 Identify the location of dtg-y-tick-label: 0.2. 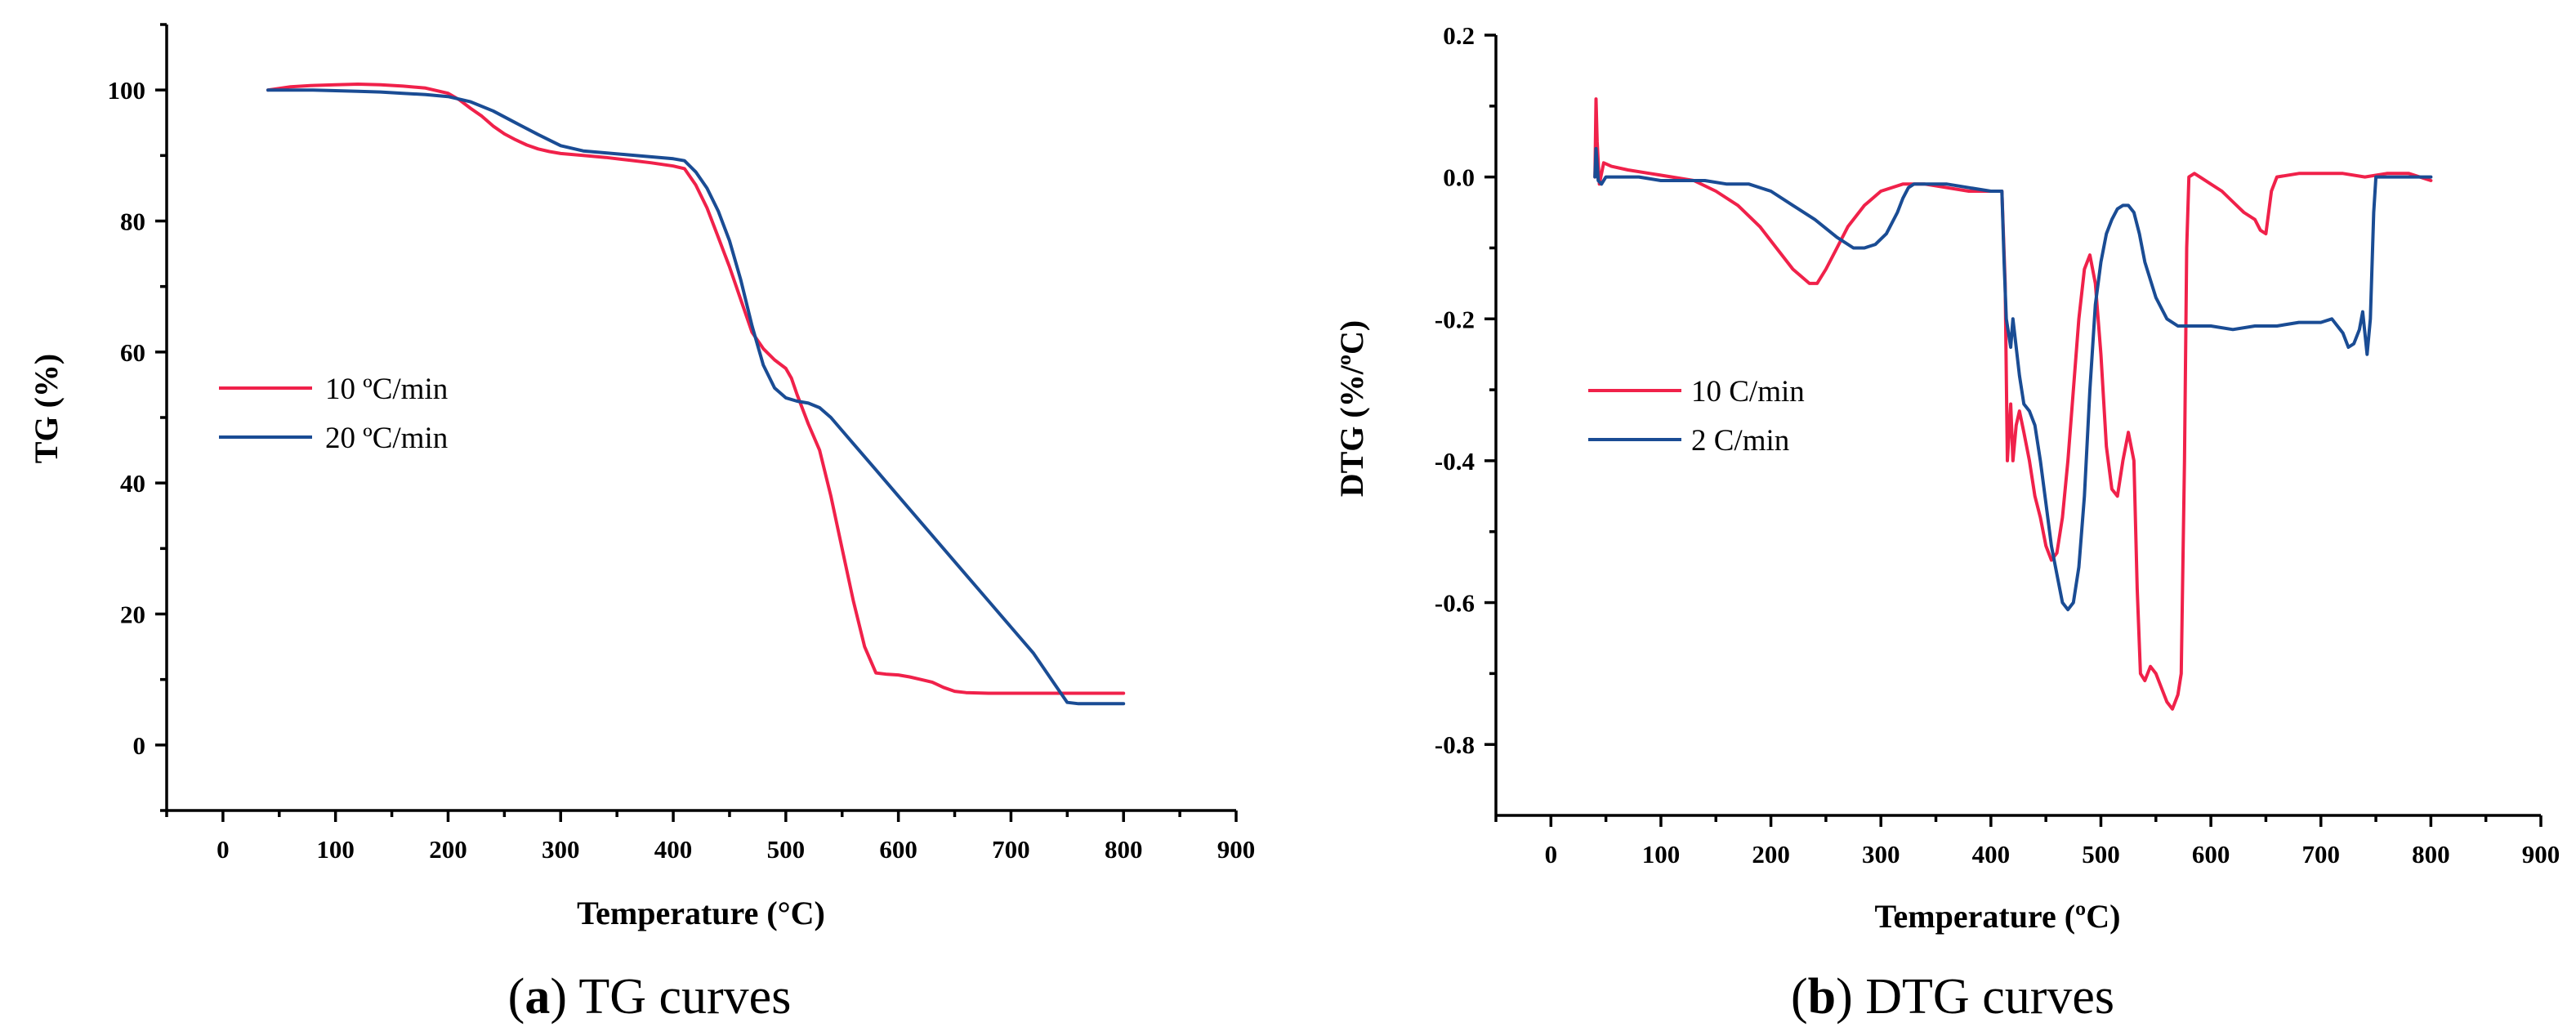
(1459, 35).